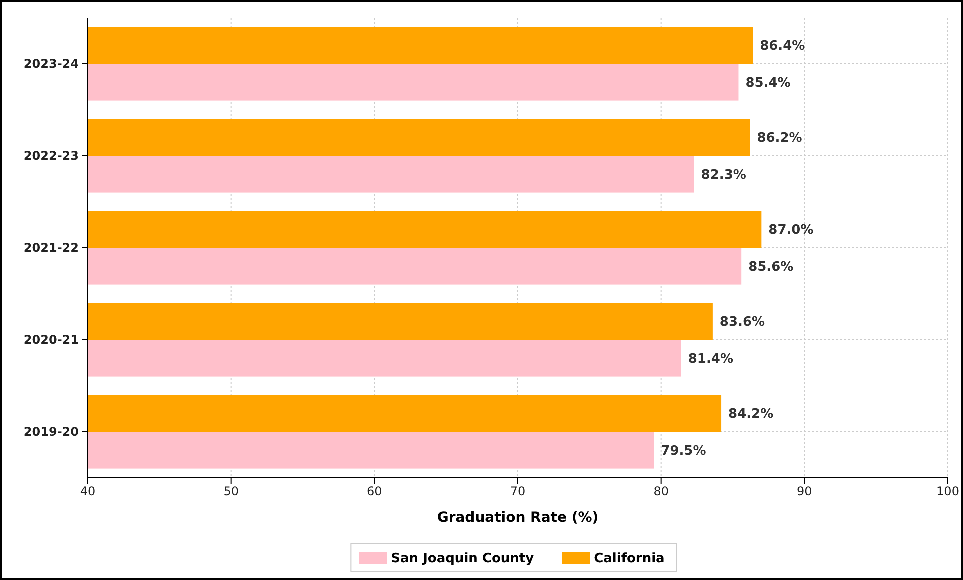 This screenshot has width=963, height=580. What do you see at coordinates (51, 247) in the screenshot?
I see `y-tick-label: 2021-22` at bounding box center [51, 247].